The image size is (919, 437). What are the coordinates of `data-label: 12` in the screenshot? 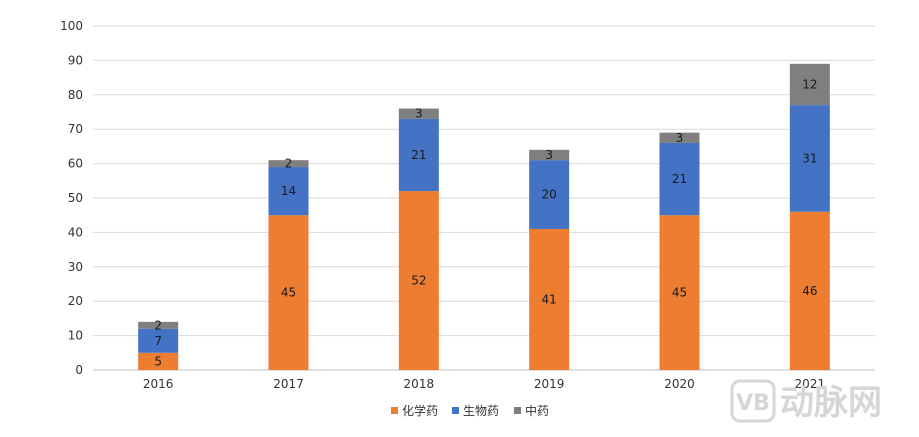 It's located at (809, 84).